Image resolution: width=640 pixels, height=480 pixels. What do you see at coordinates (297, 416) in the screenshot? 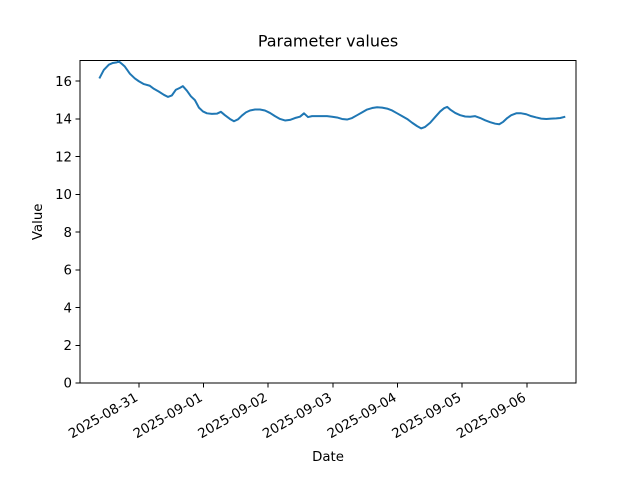
I see `x-tick-label: 2025-09-03` at bounding box center [297, 416].